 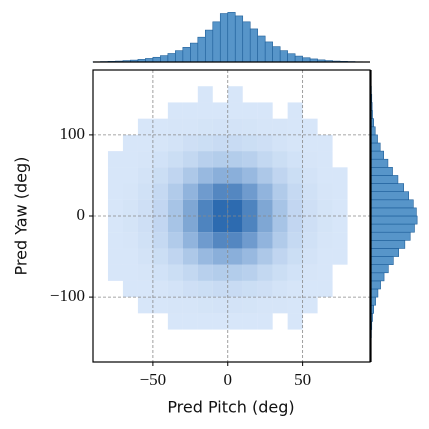 What do you see at coordinates (153, 379) in the screenshot?
I see `x-tick-label: −50` at bounding box center [153, 379].